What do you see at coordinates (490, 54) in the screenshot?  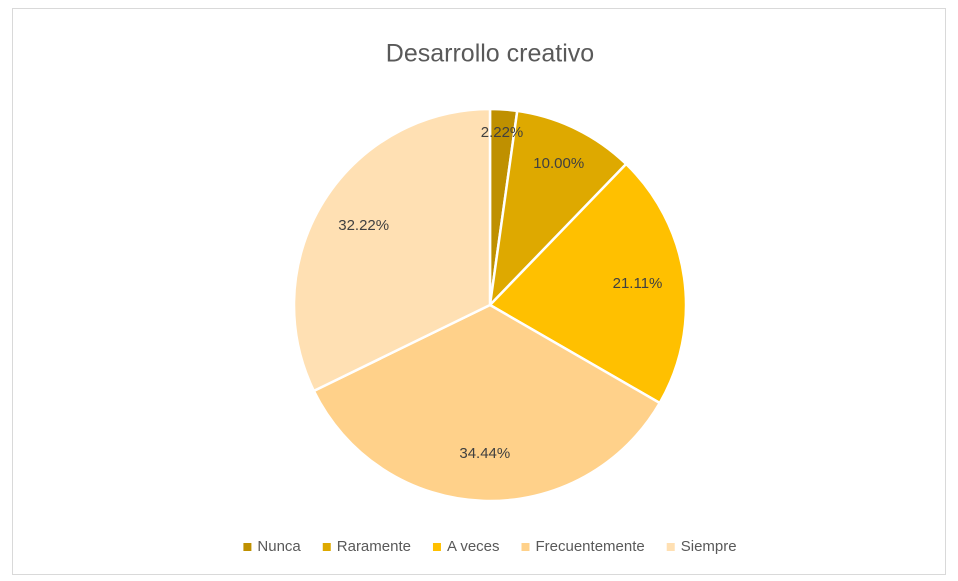 I see `chart-title: Desarrollo creativo` at bounding box center [490, 54].